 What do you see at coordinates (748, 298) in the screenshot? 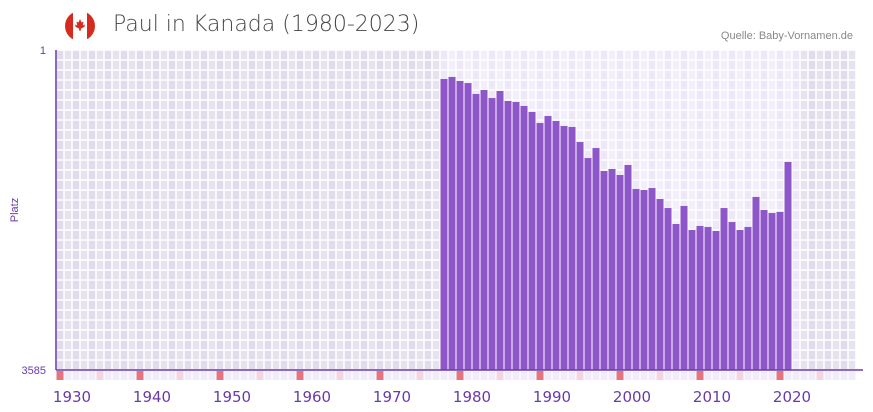
I see `bar-2018` at bounding box center [748, 298].